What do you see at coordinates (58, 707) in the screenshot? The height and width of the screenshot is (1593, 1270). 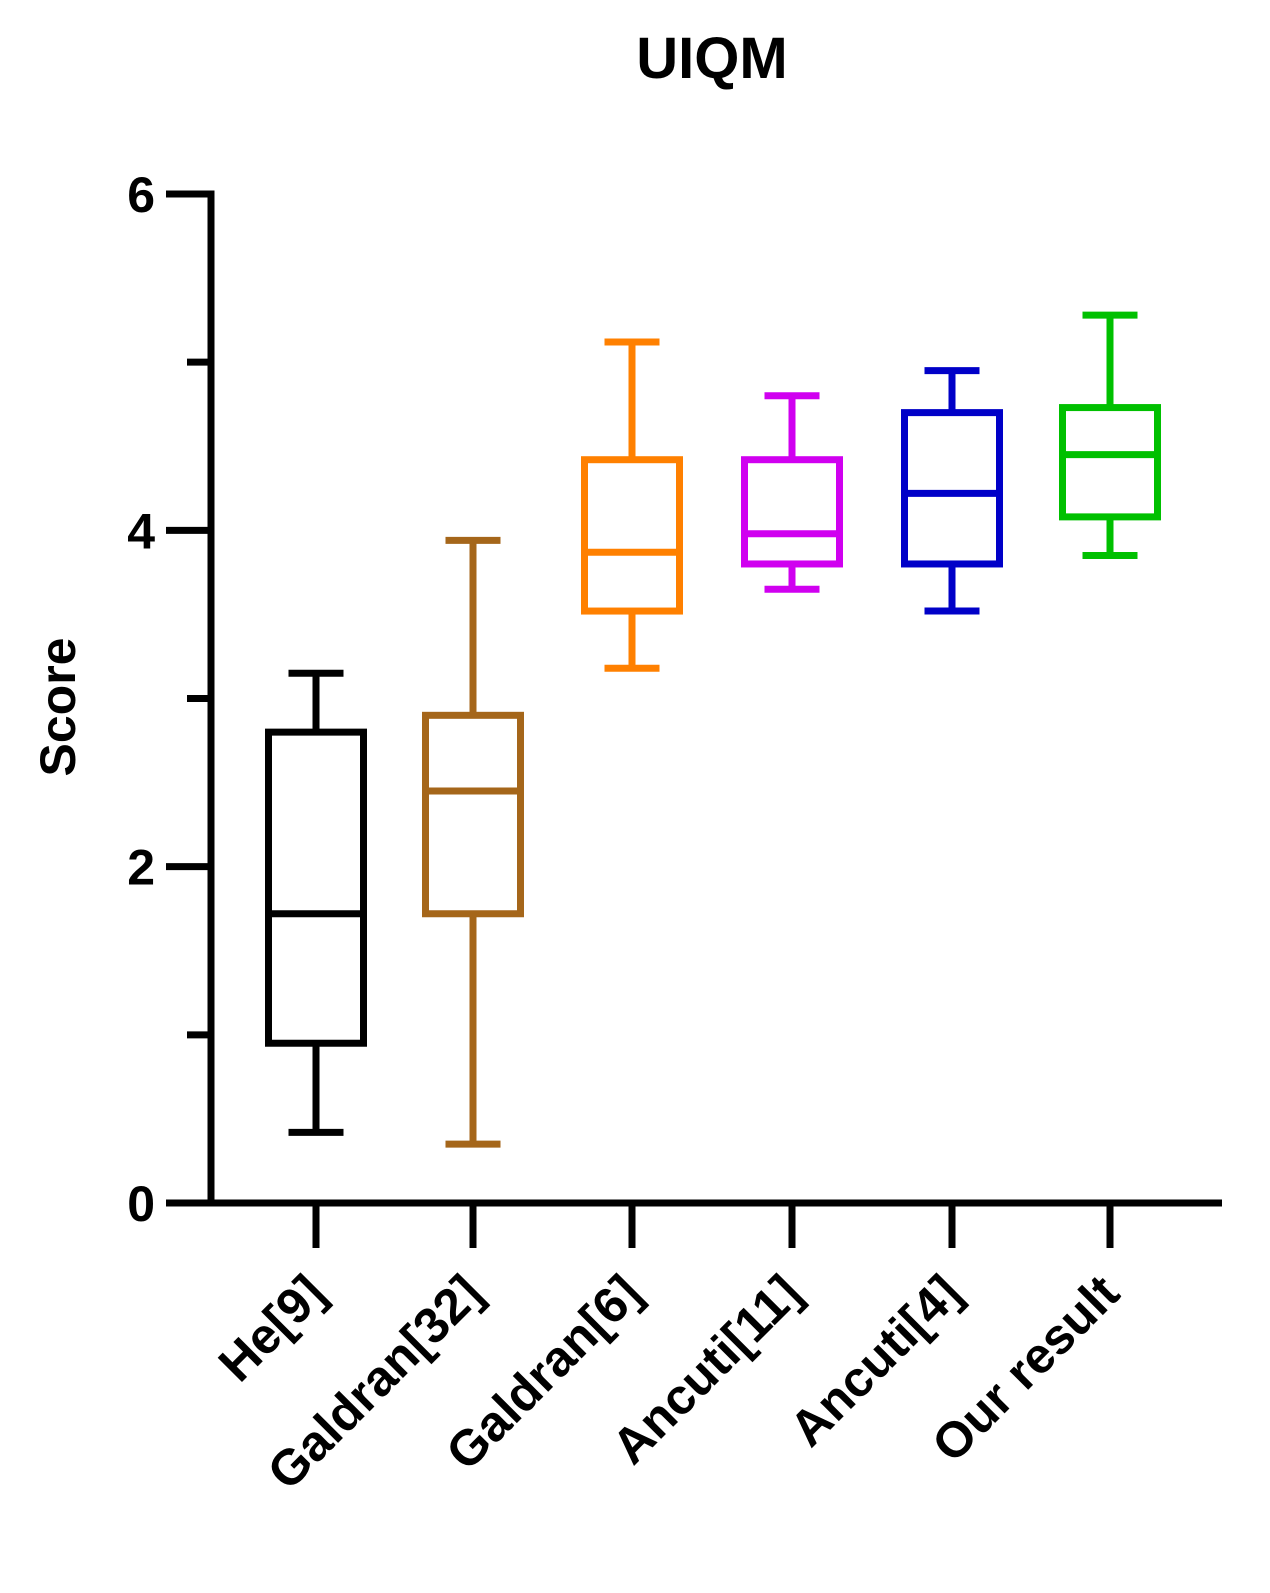 I see `y-axis-label: Score` at bounding box center [58, 707].